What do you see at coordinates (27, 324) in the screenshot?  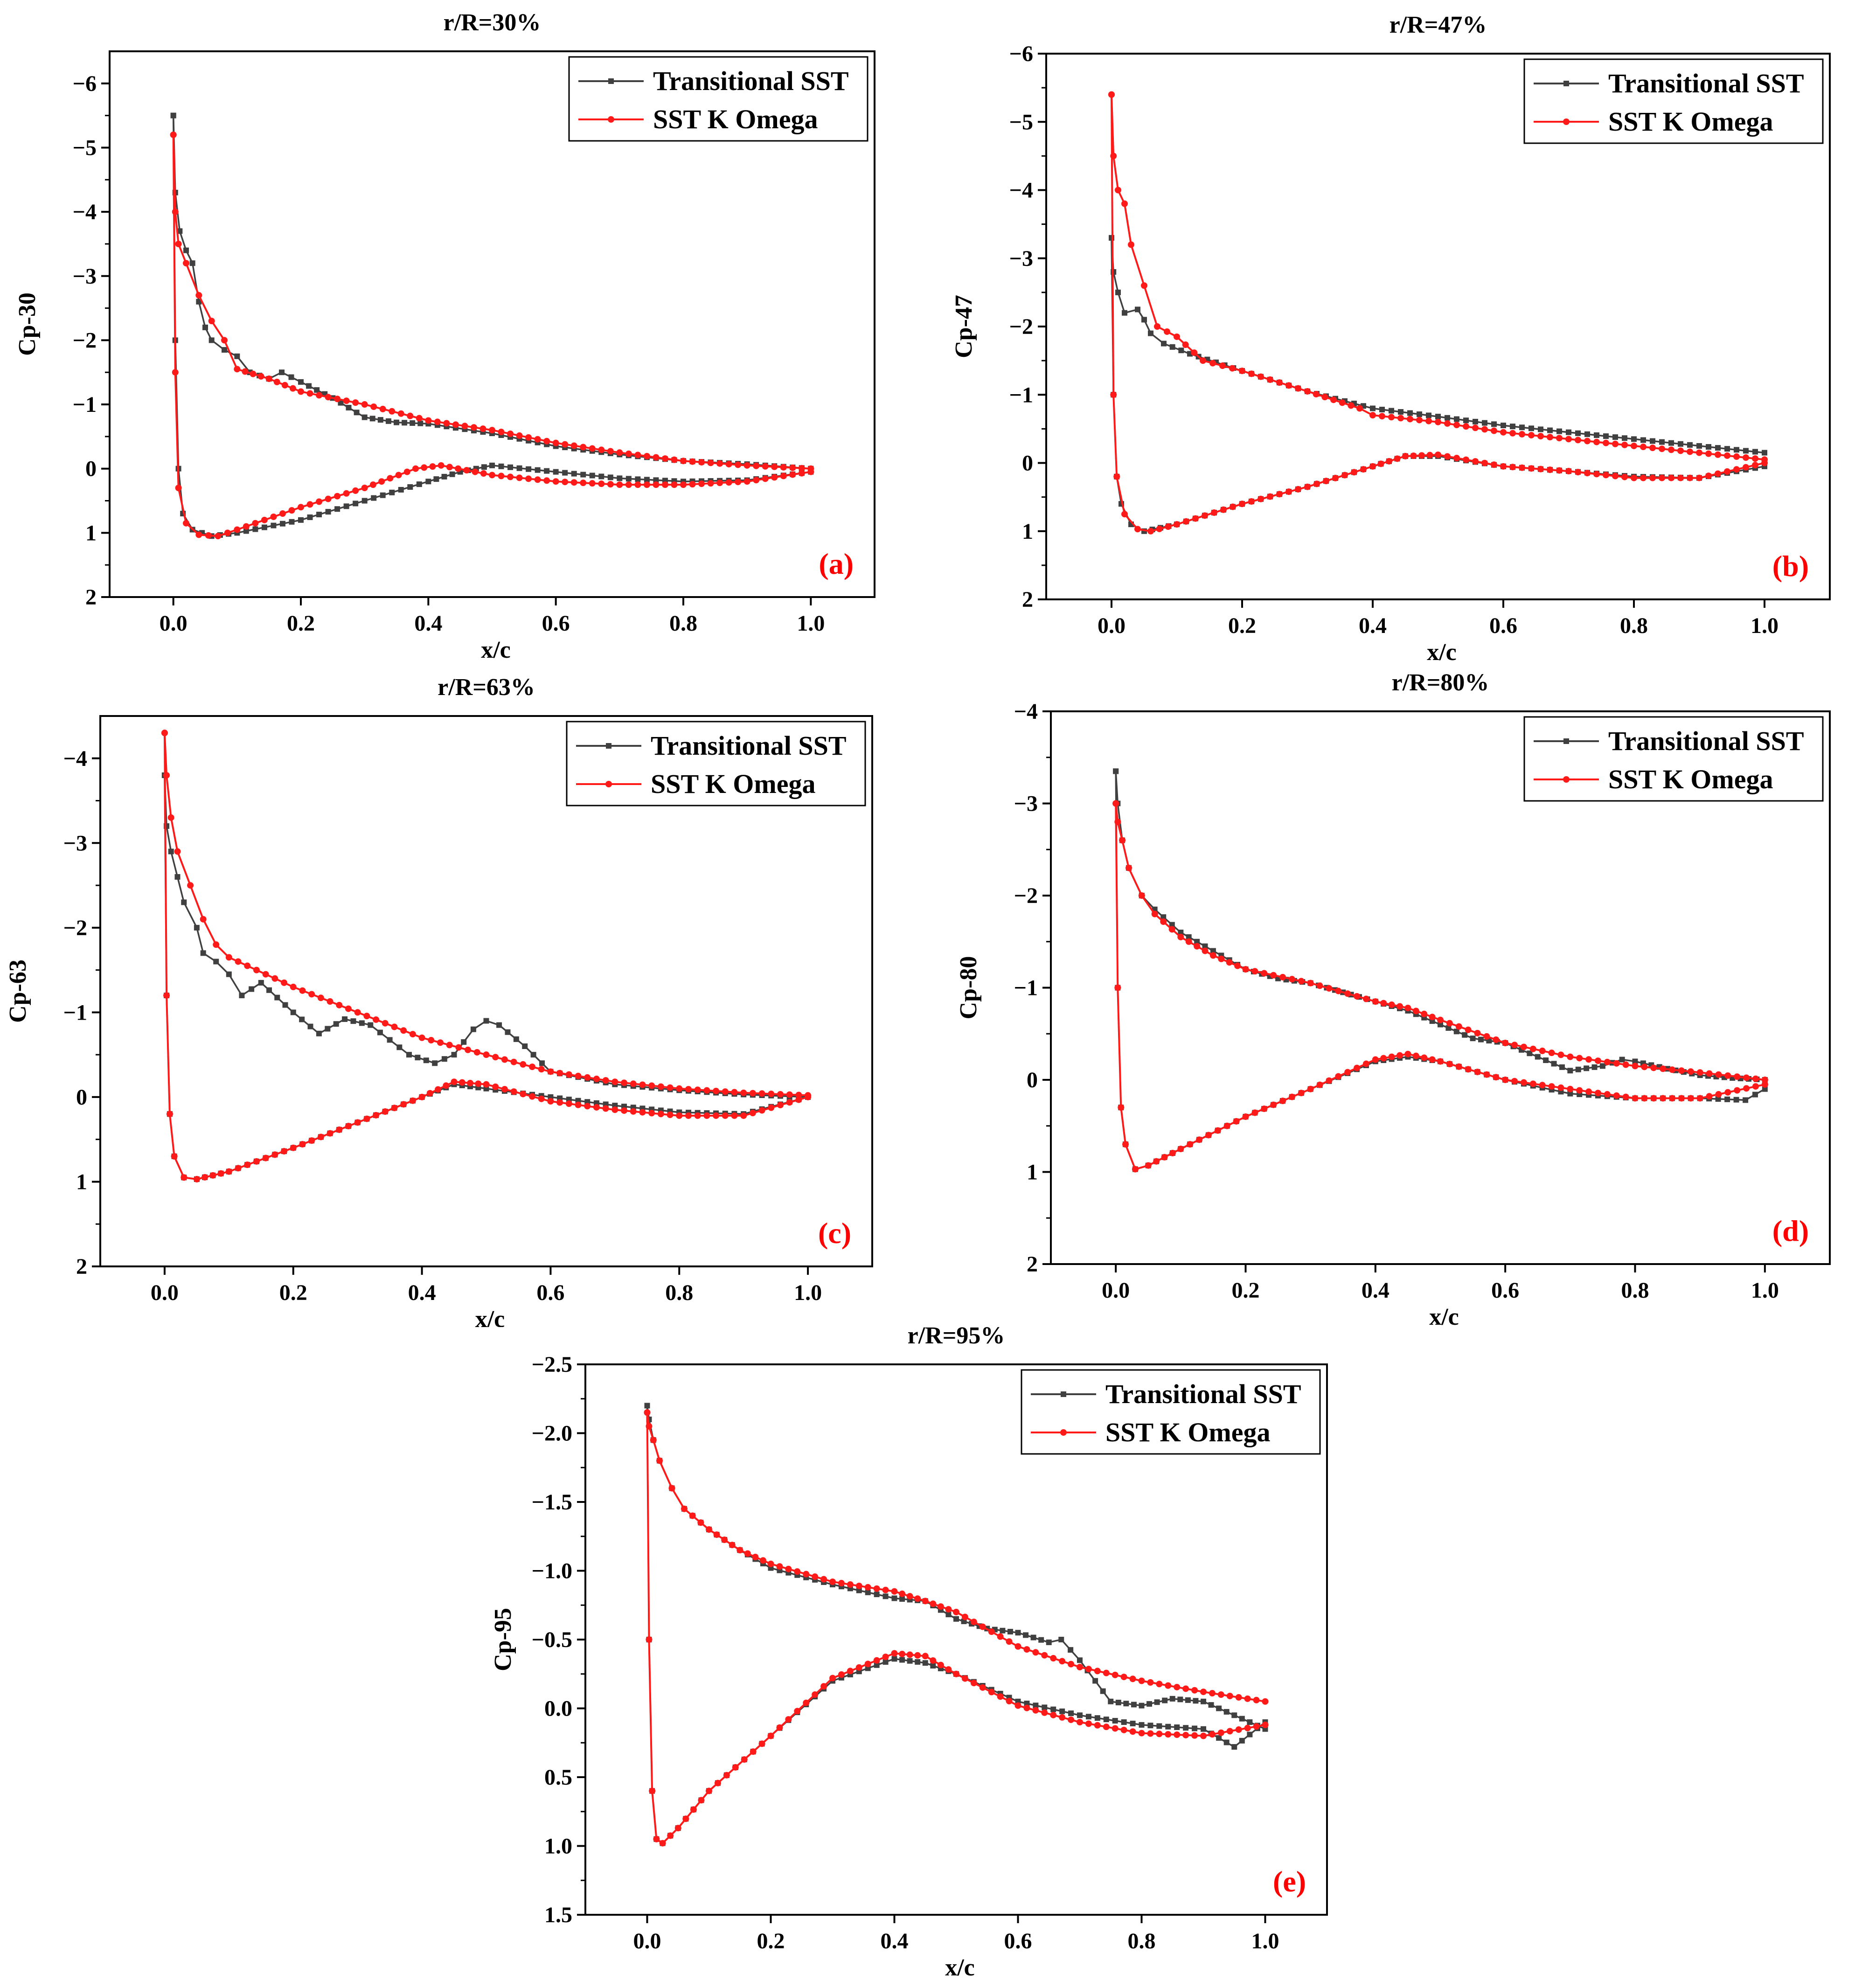 I see `y-axis-label: Cp-30` at bounding box center [27, 324].